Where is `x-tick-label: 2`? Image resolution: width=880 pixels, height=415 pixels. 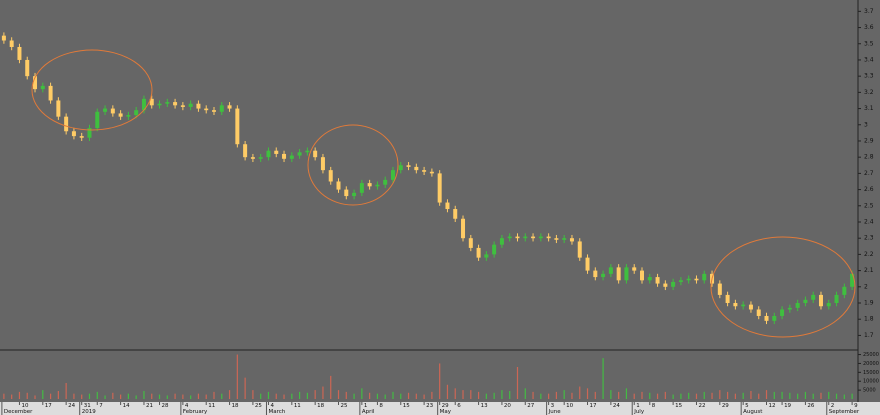
x-tick-label: 2 is located at coordinates (833, 406).